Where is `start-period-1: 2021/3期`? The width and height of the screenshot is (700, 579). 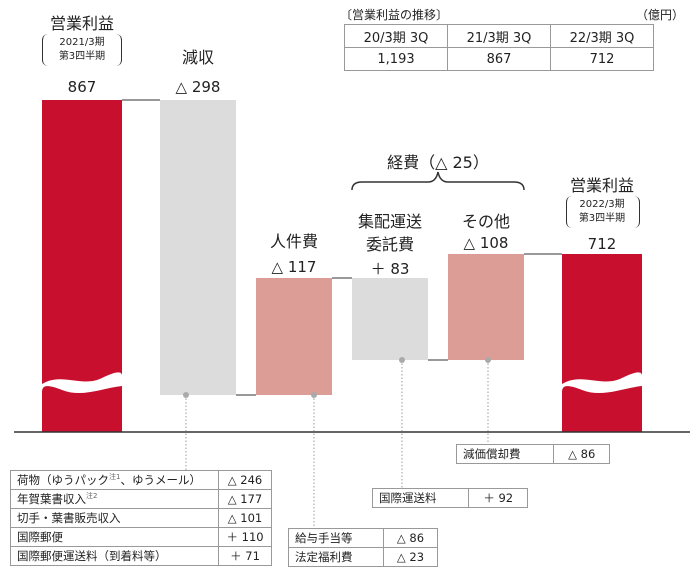
start-period-1: 2021/3期 is located at coordinates (82, 42).